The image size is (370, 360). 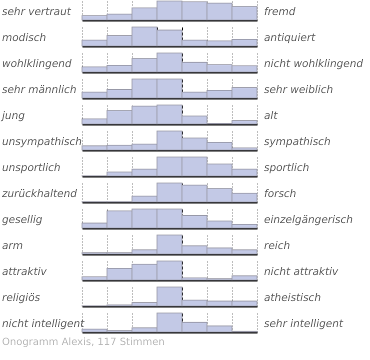 What do you see at coordinates (44, 324) in the screenshot?
I see `annotation: nicht intelligent` at bounding box center [44, 324].